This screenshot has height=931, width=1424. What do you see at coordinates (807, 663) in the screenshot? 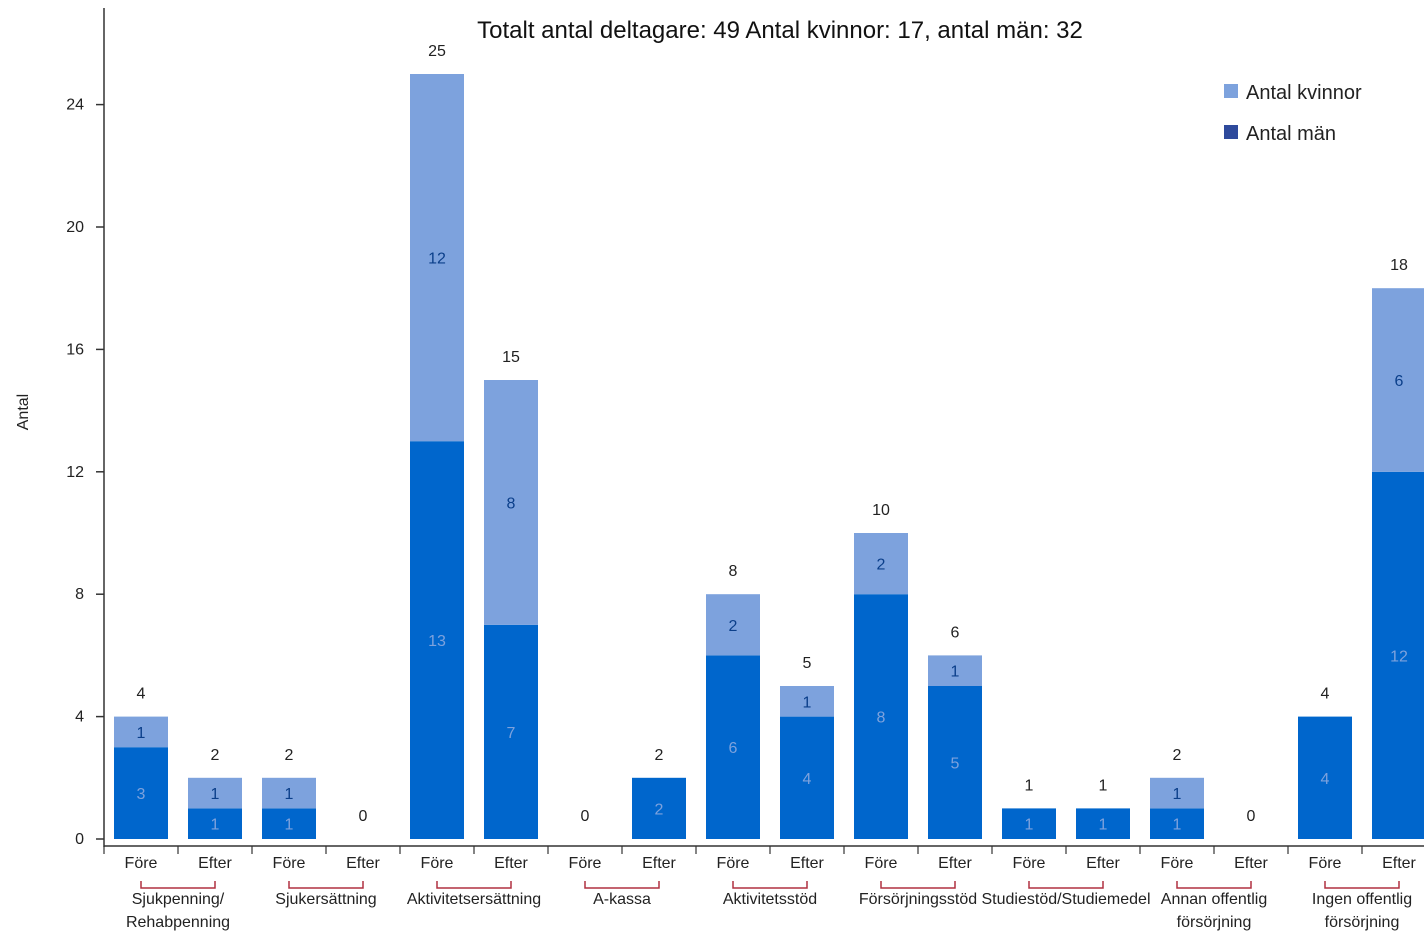
I see `bar-total-label: 5` at bounding box center [807, 663].